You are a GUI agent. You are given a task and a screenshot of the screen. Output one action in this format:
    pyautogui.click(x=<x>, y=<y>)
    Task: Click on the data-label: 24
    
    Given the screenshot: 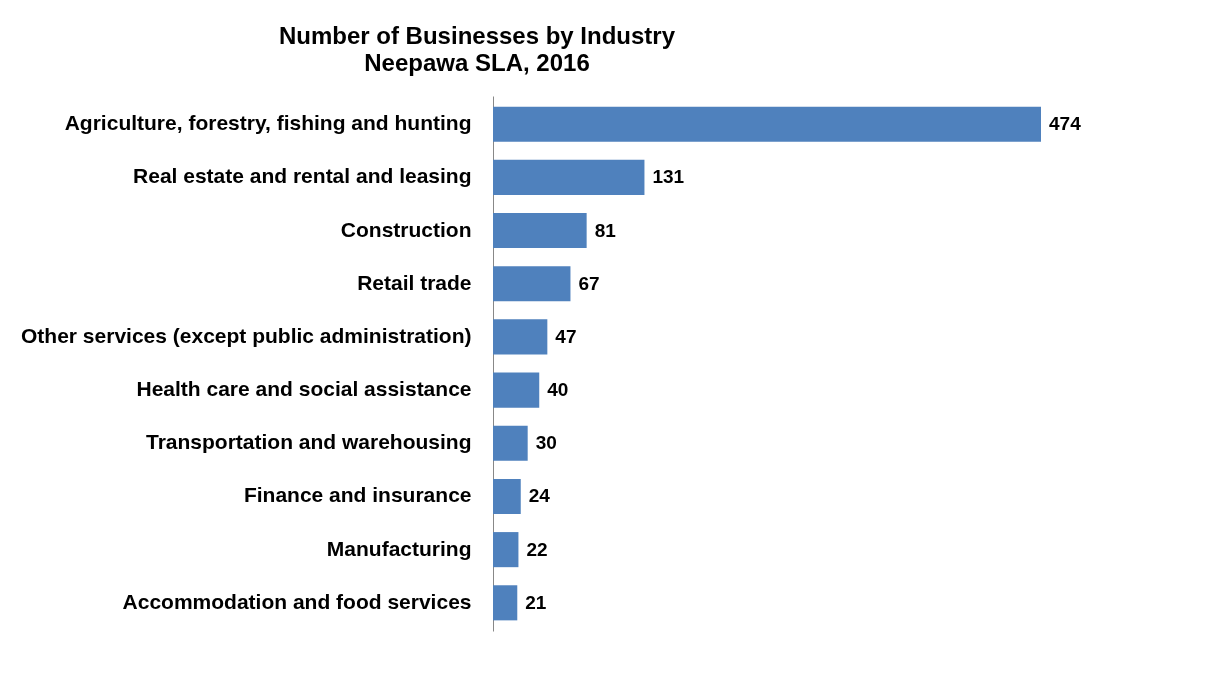 What is the action you would take?
    pyautogui.click(x=539, y=496)
    